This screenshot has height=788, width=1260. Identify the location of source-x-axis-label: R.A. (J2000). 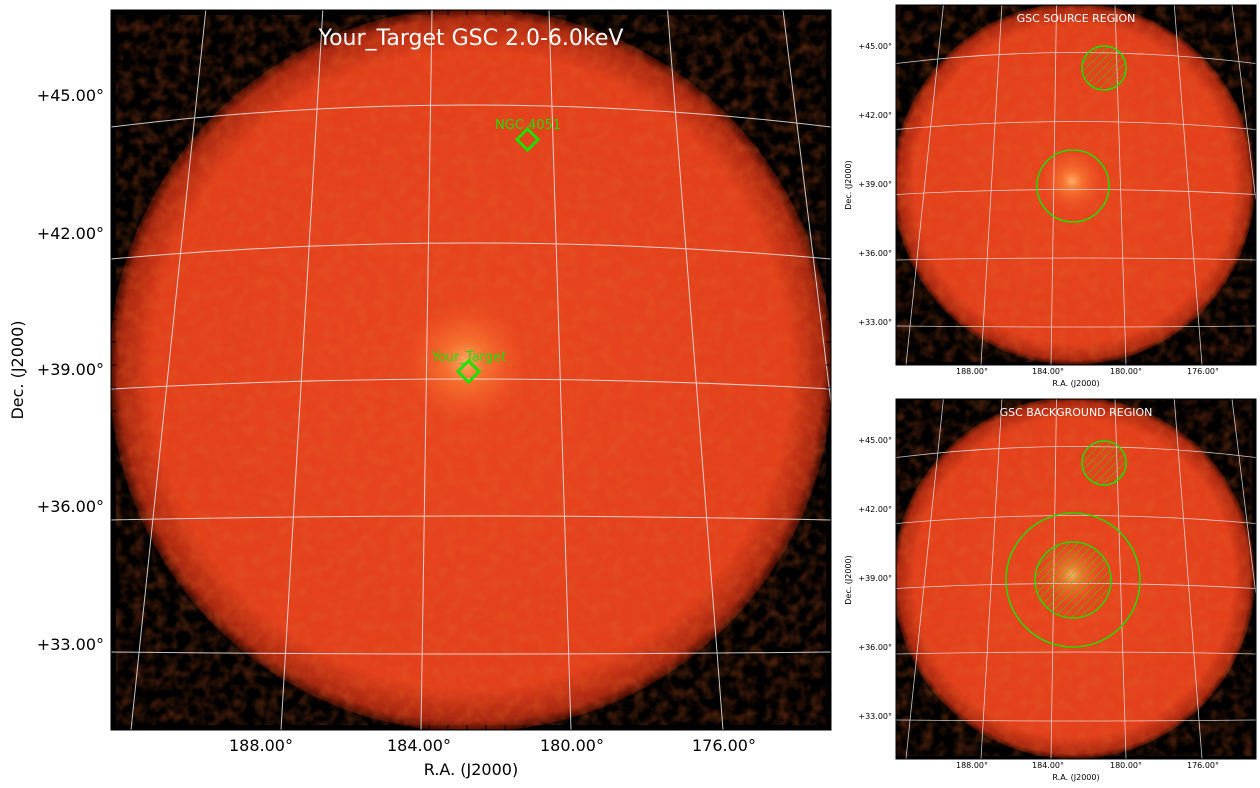
(1075, 383).